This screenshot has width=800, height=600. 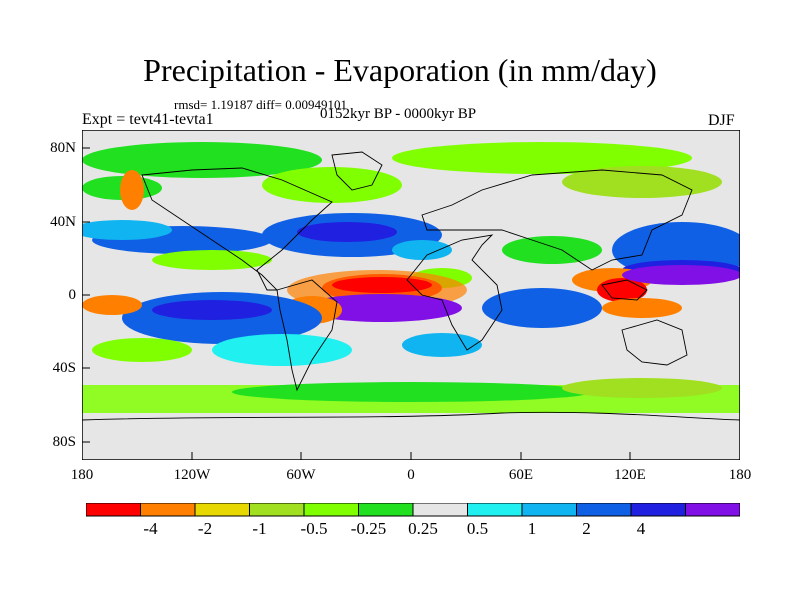 I want to click on lon-tick-label: 60W, so click(x=301, y=475).